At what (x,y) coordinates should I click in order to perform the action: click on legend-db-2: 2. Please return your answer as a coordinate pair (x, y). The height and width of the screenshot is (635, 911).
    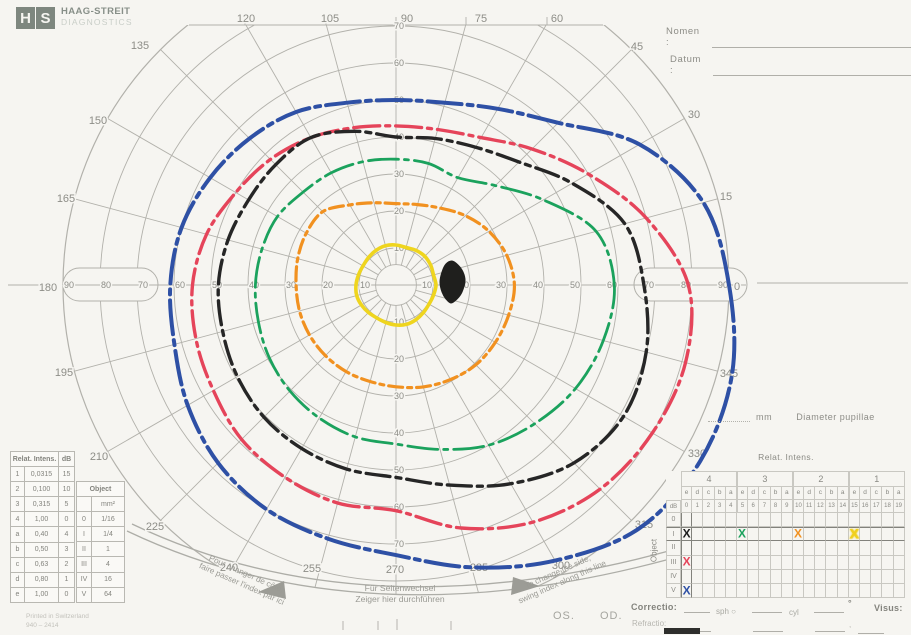
    Looking at the image, I should click on (709, 506).